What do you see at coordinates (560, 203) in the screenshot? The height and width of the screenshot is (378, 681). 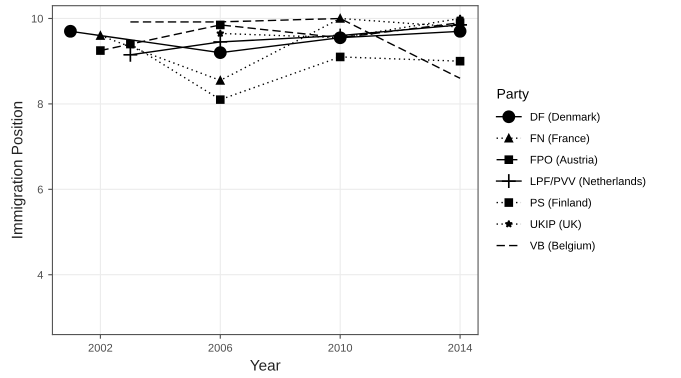 I see `legend-label: PS (Finland)` at bounding box center [560, 203].